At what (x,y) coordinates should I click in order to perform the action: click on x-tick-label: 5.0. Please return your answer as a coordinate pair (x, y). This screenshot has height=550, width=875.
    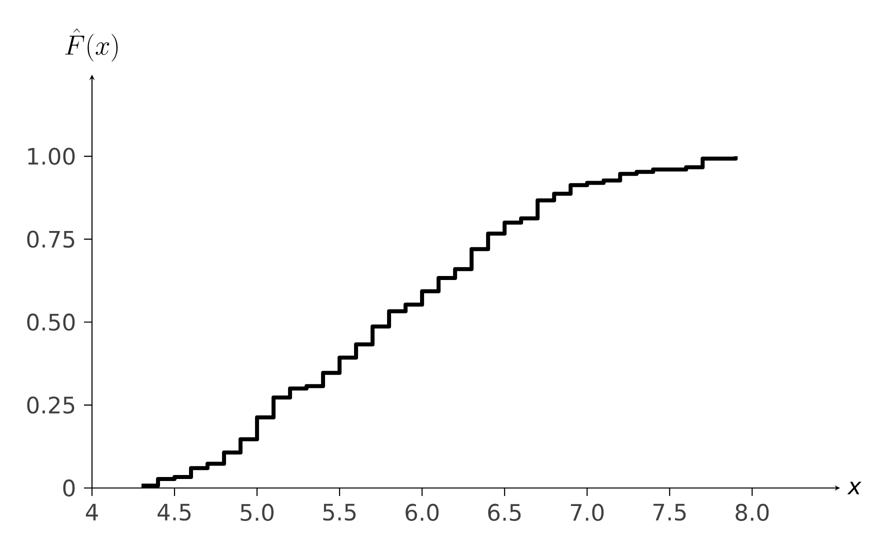
    Looking at the image, I should click on (257, 512).